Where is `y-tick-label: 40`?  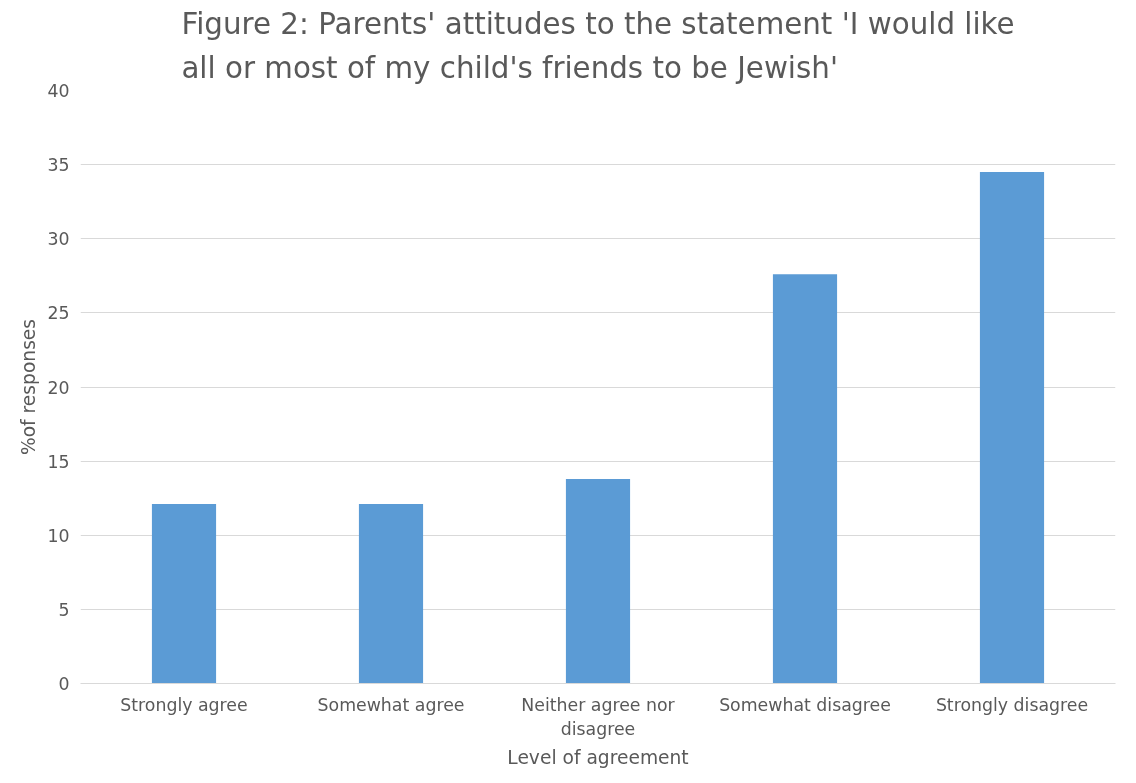
y-tick-label: 40 is located at coordinates (58, 91).